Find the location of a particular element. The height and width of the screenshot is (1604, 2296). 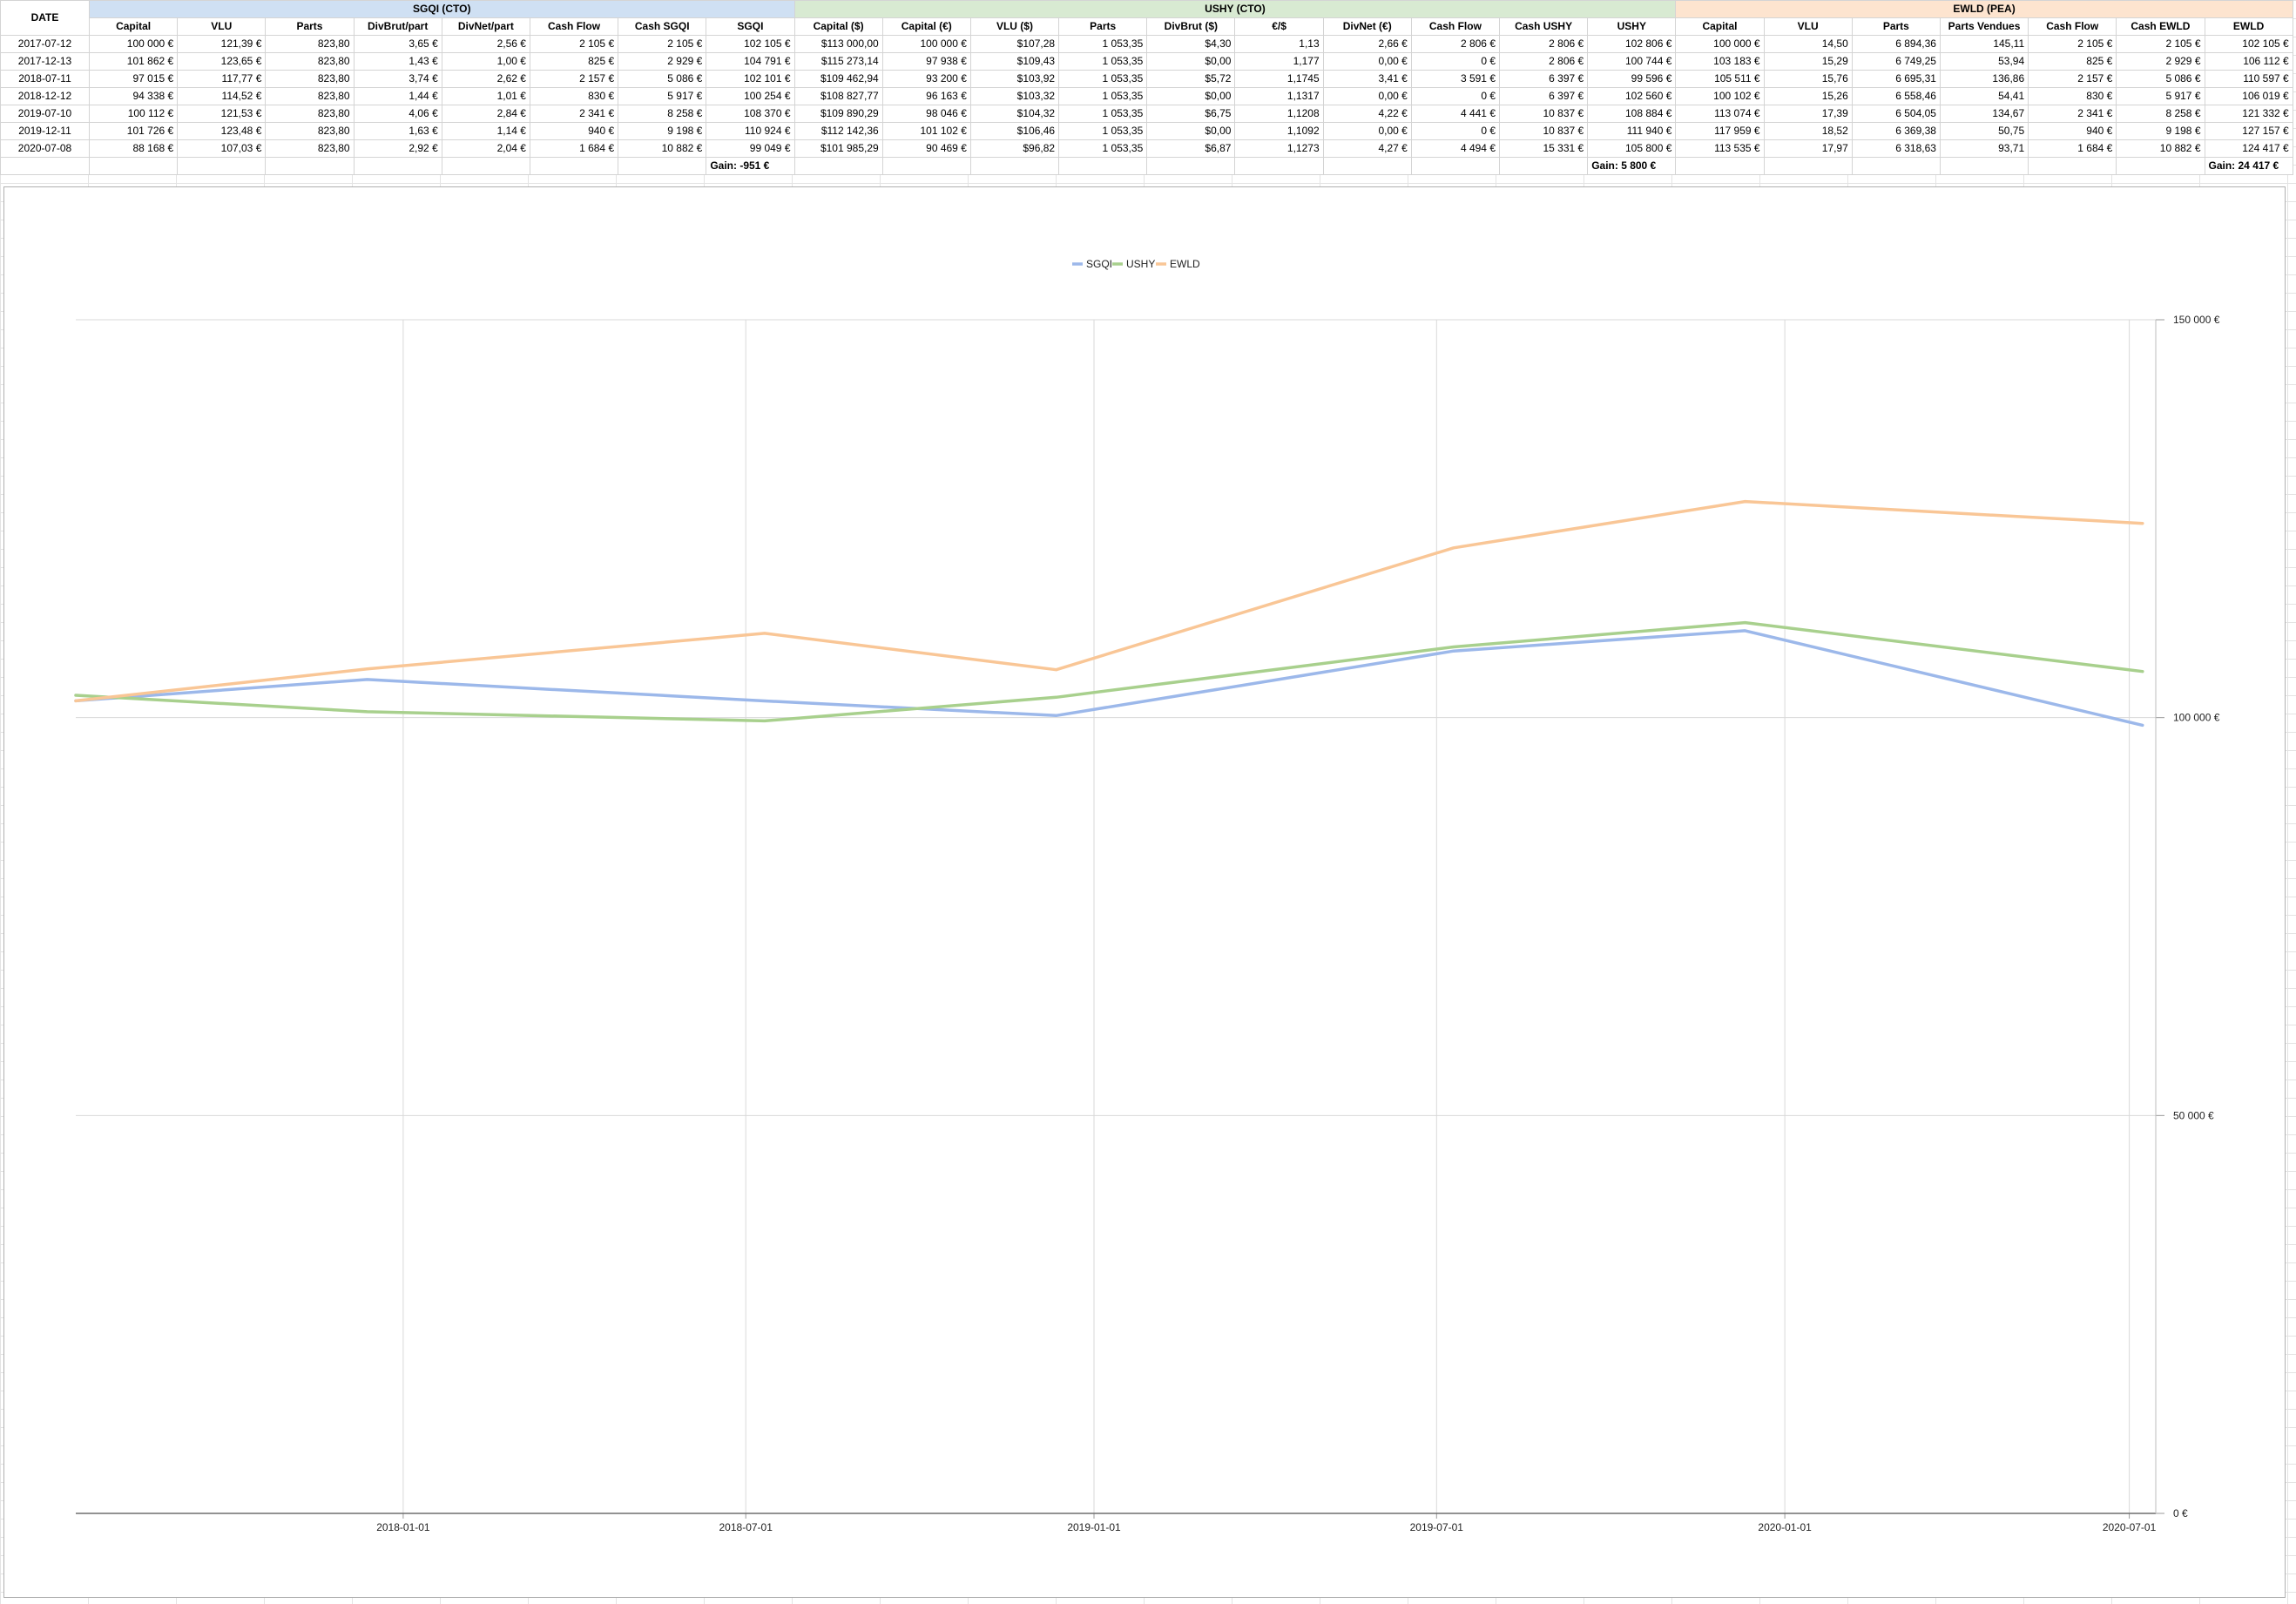

data-cell: 100 112 € is located at coordinates (133, 114).